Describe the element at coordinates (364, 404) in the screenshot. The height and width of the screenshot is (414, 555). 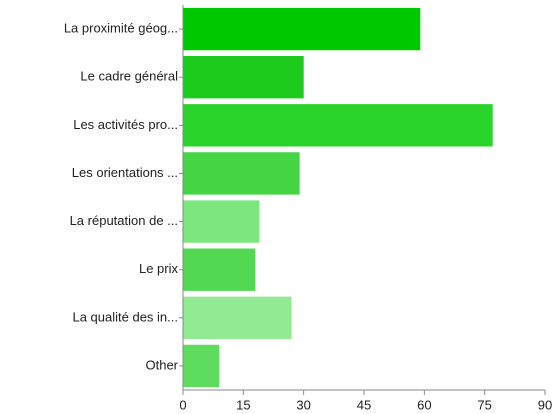
I see `x-tick-label: 45` at that location.